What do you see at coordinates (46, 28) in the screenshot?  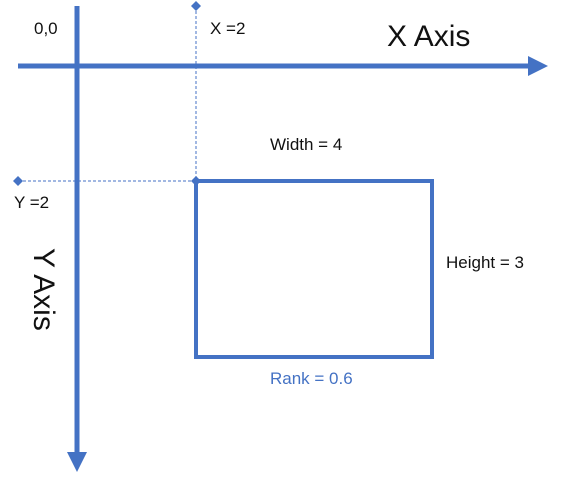 I see `origin-label: 0,0` at bounding box center [46, 28].